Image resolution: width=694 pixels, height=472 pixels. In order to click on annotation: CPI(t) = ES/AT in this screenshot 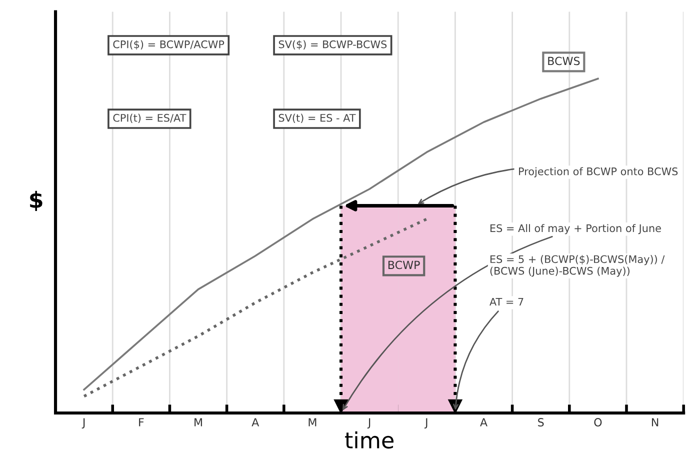, I will do `click(149, 119)`.